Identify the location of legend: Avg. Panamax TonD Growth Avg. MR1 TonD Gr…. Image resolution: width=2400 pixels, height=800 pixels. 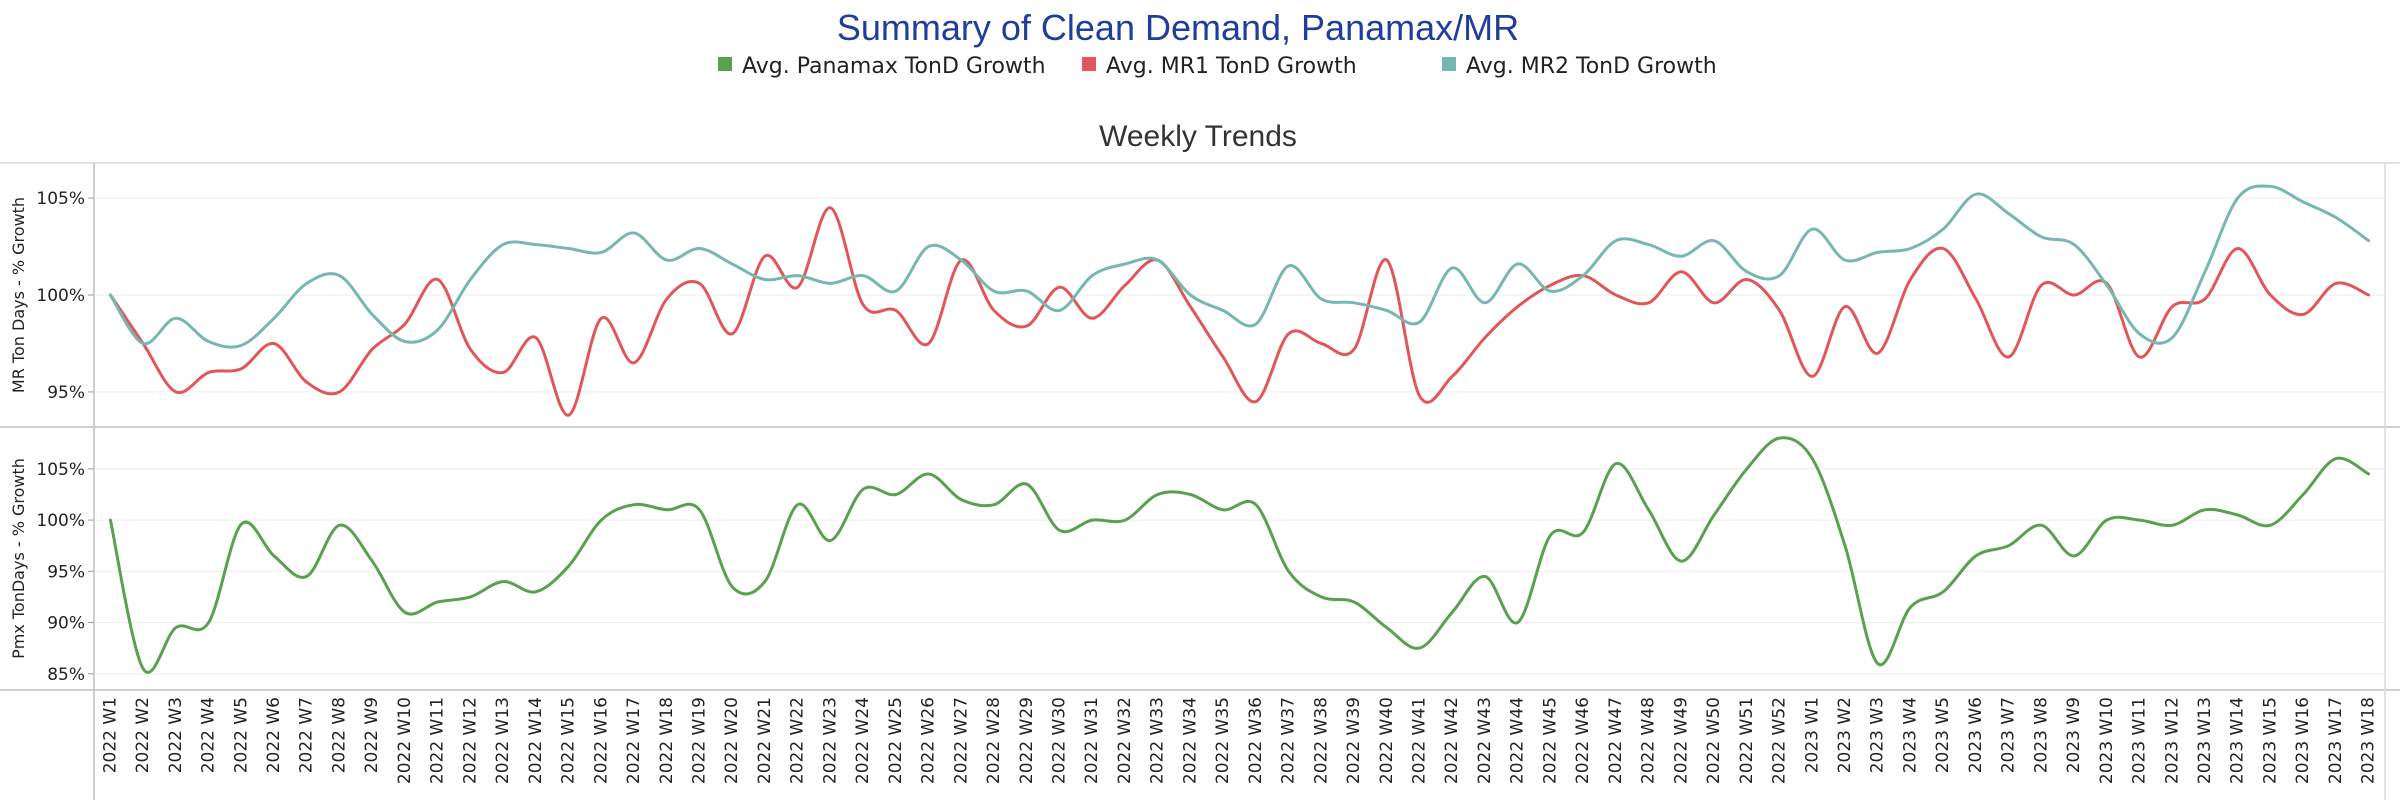
(1217, 66).